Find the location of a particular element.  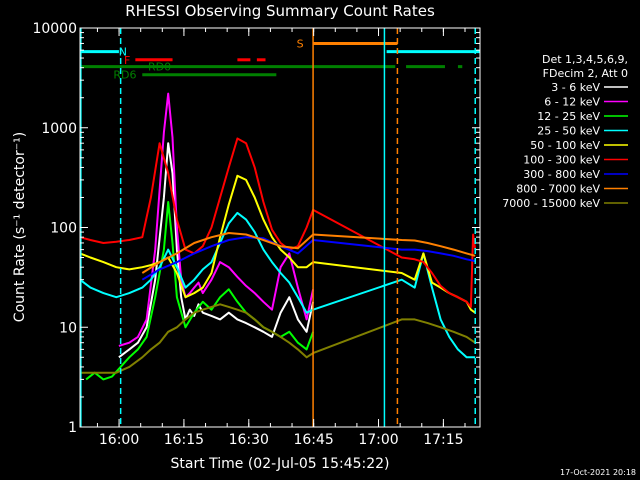

legend-entry-label: 300 - 800 keV is located at coordinates (561, 174).